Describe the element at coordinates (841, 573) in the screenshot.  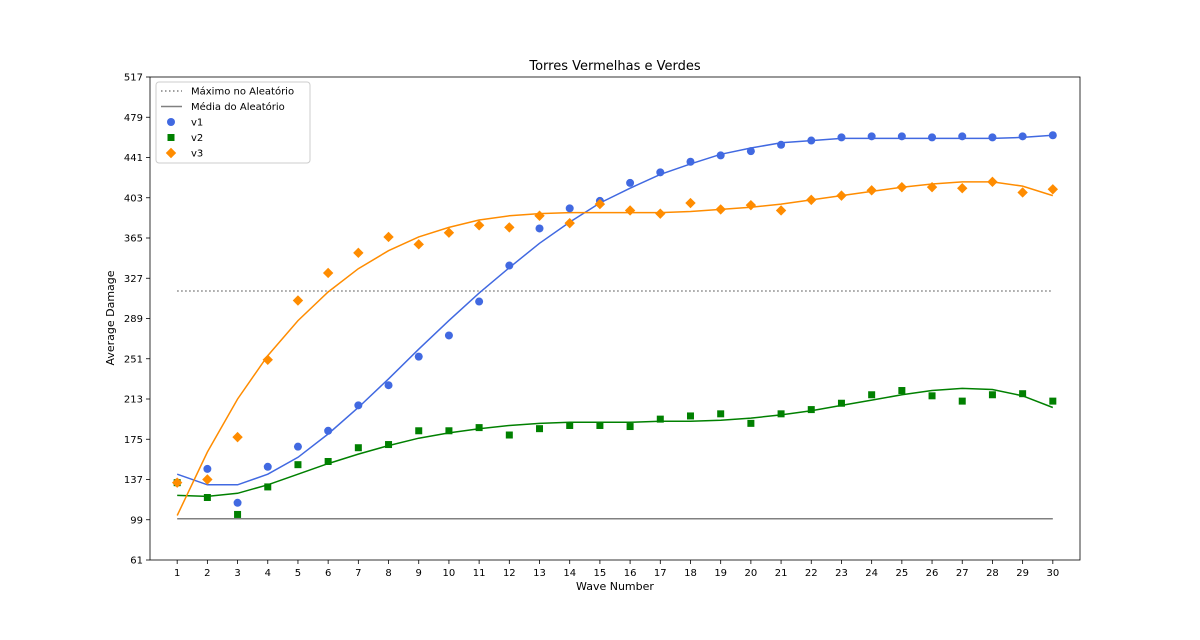
I see `x-tick-label: 23` at that location.